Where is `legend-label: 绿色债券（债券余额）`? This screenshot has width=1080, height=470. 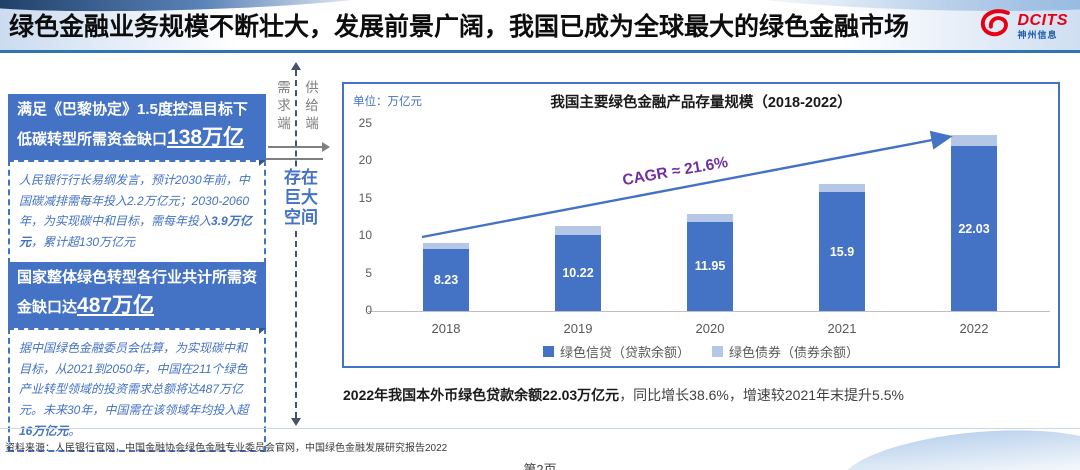 legend-label: 绿色债券（债券余额） is located at coordinates (794, 352).